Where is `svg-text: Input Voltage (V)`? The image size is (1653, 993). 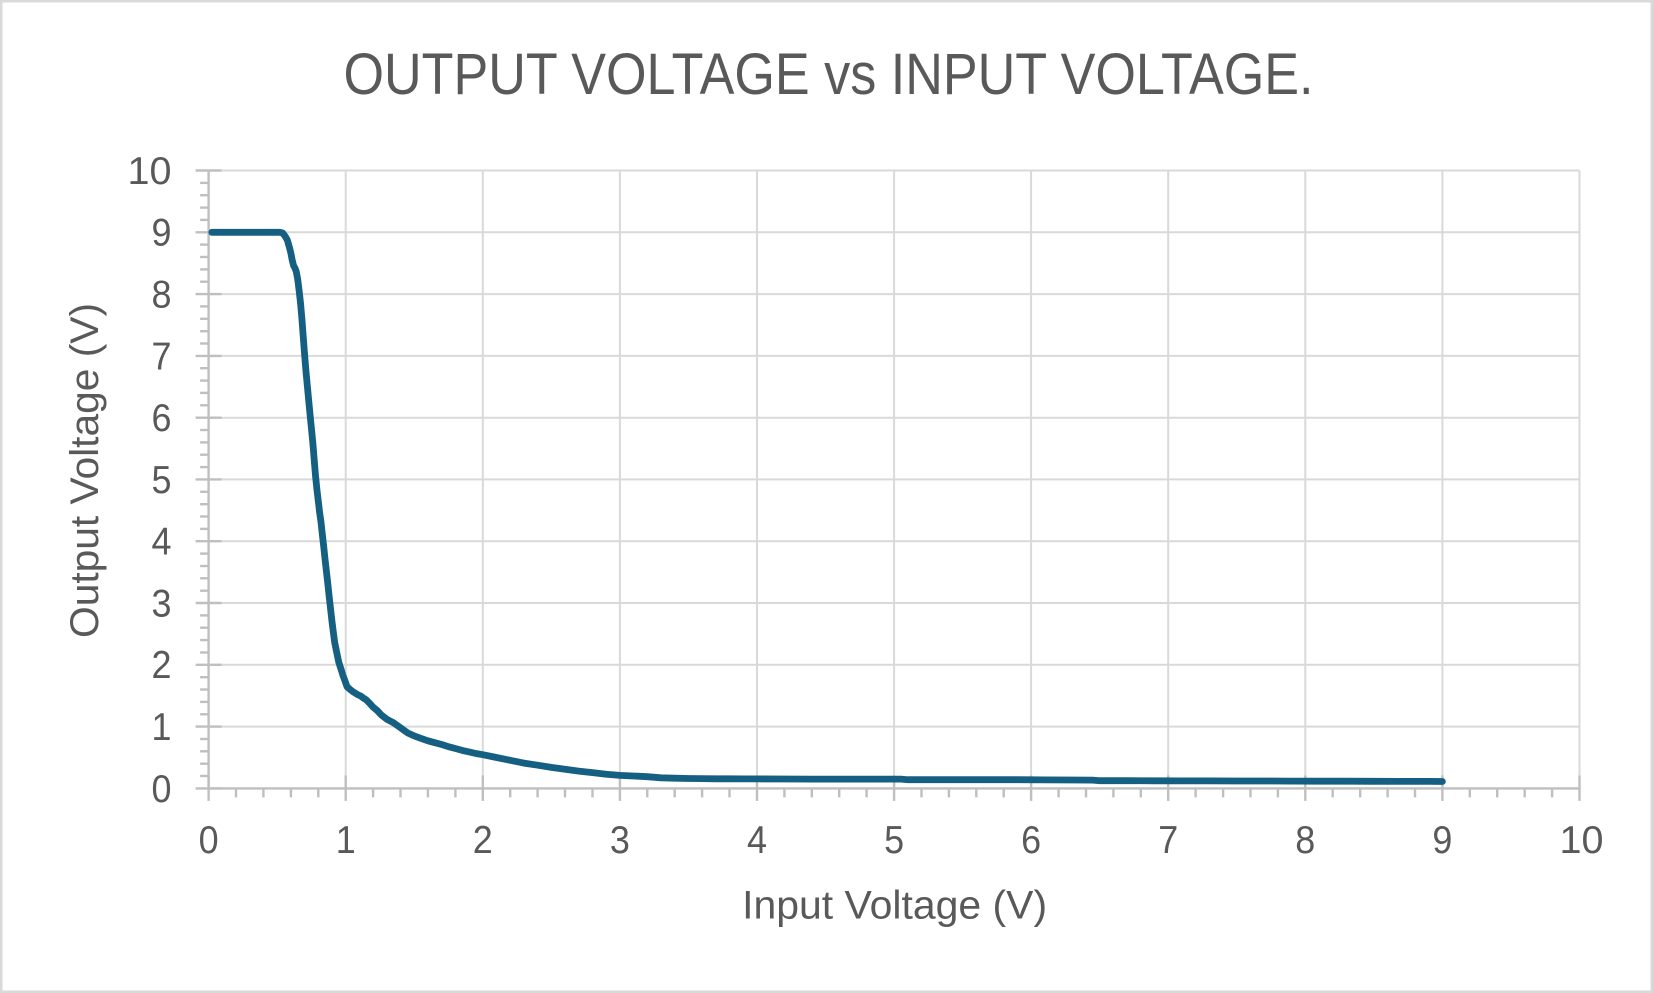 svg-text: Input Voltage (V) is located at coordinates (894, 906).